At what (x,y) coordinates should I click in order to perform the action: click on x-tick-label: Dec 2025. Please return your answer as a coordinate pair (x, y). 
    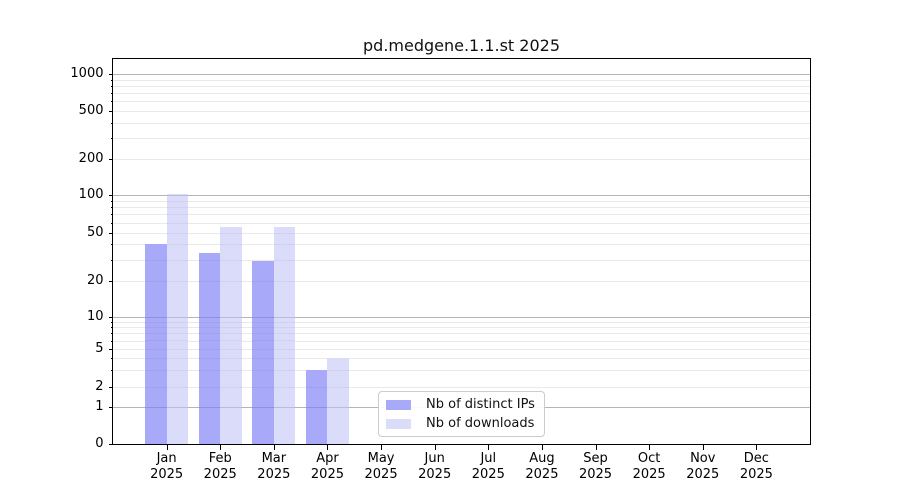
    Looking at the image, I should click on (756, 466).